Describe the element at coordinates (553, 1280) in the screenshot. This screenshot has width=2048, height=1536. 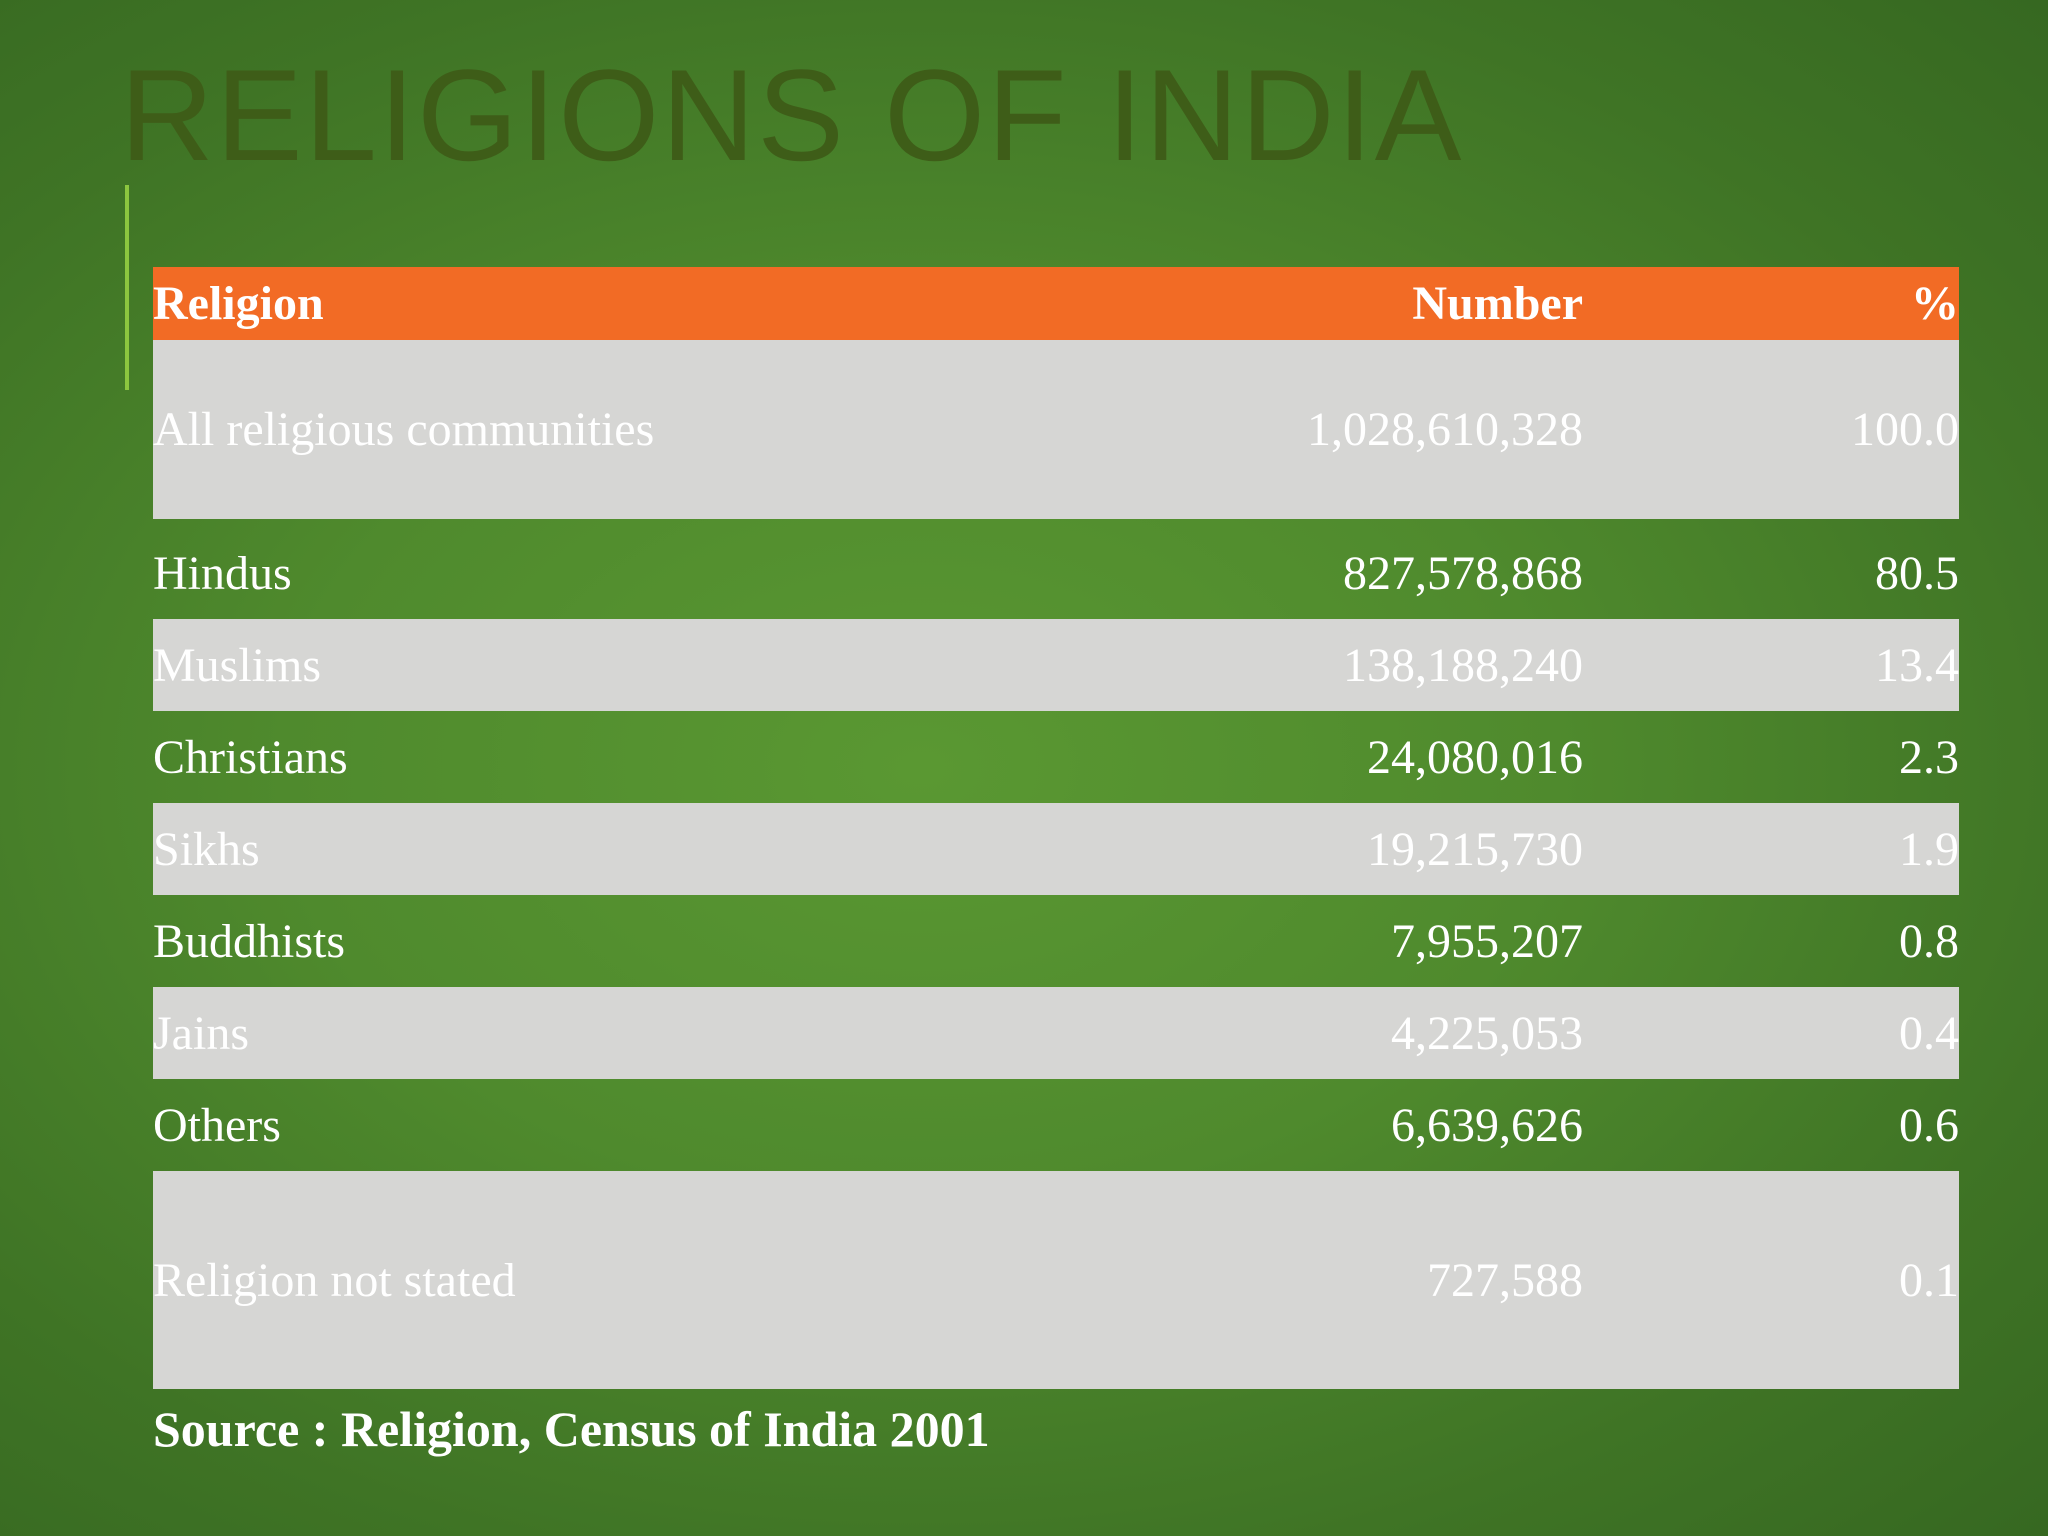
I see `religion-cell: Religion not stated` at that location.